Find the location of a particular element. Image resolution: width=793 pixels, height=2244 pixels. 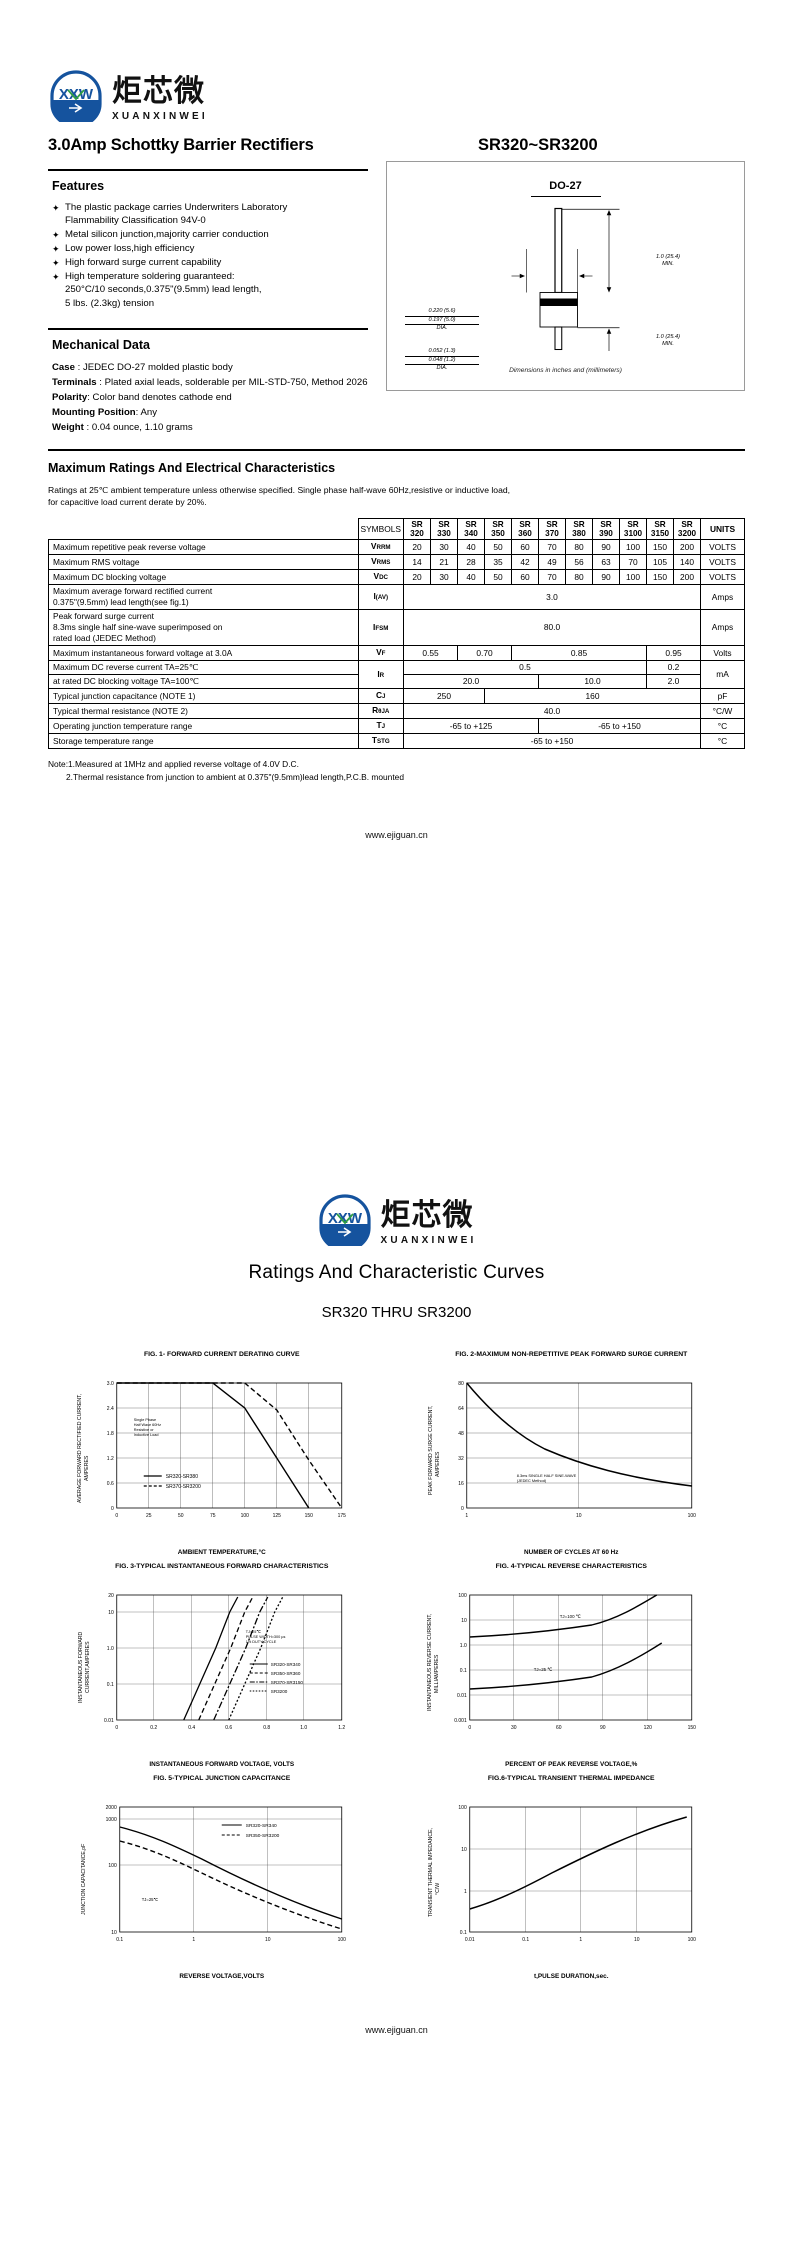

body-dia-max: 0.220 (5.6) is located at coordinates (442, 312).